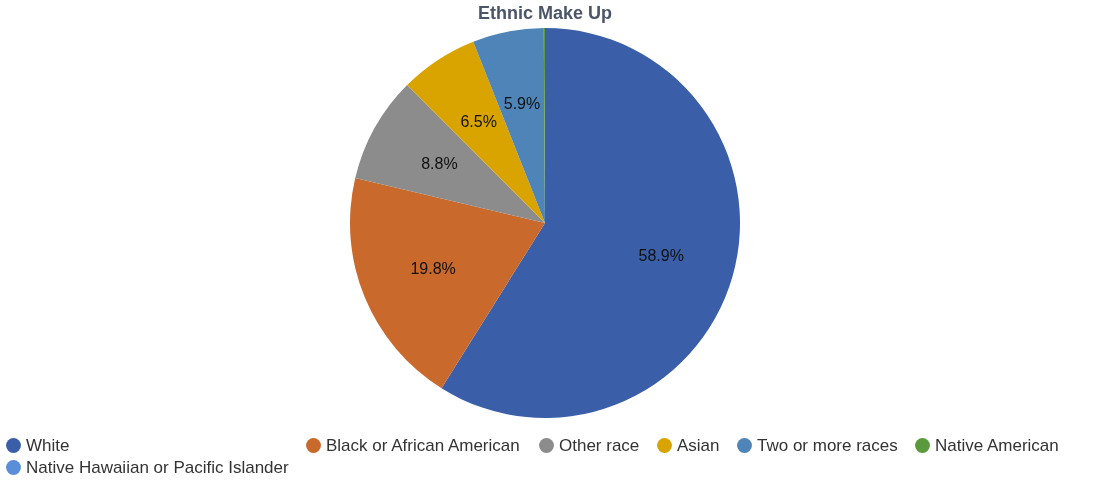 The height and width of the screenshot is (504, 1114). Describe the element at coordinates (827, 445) in the screenshot. I see `legend-label: Two or more races` at that location.